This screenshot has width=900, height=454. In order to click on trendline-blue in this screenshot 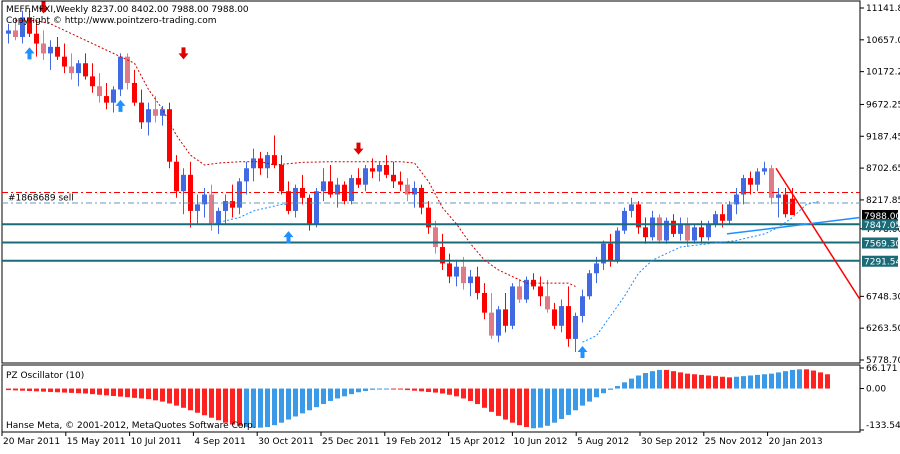, I will do `click(793, 225)`.